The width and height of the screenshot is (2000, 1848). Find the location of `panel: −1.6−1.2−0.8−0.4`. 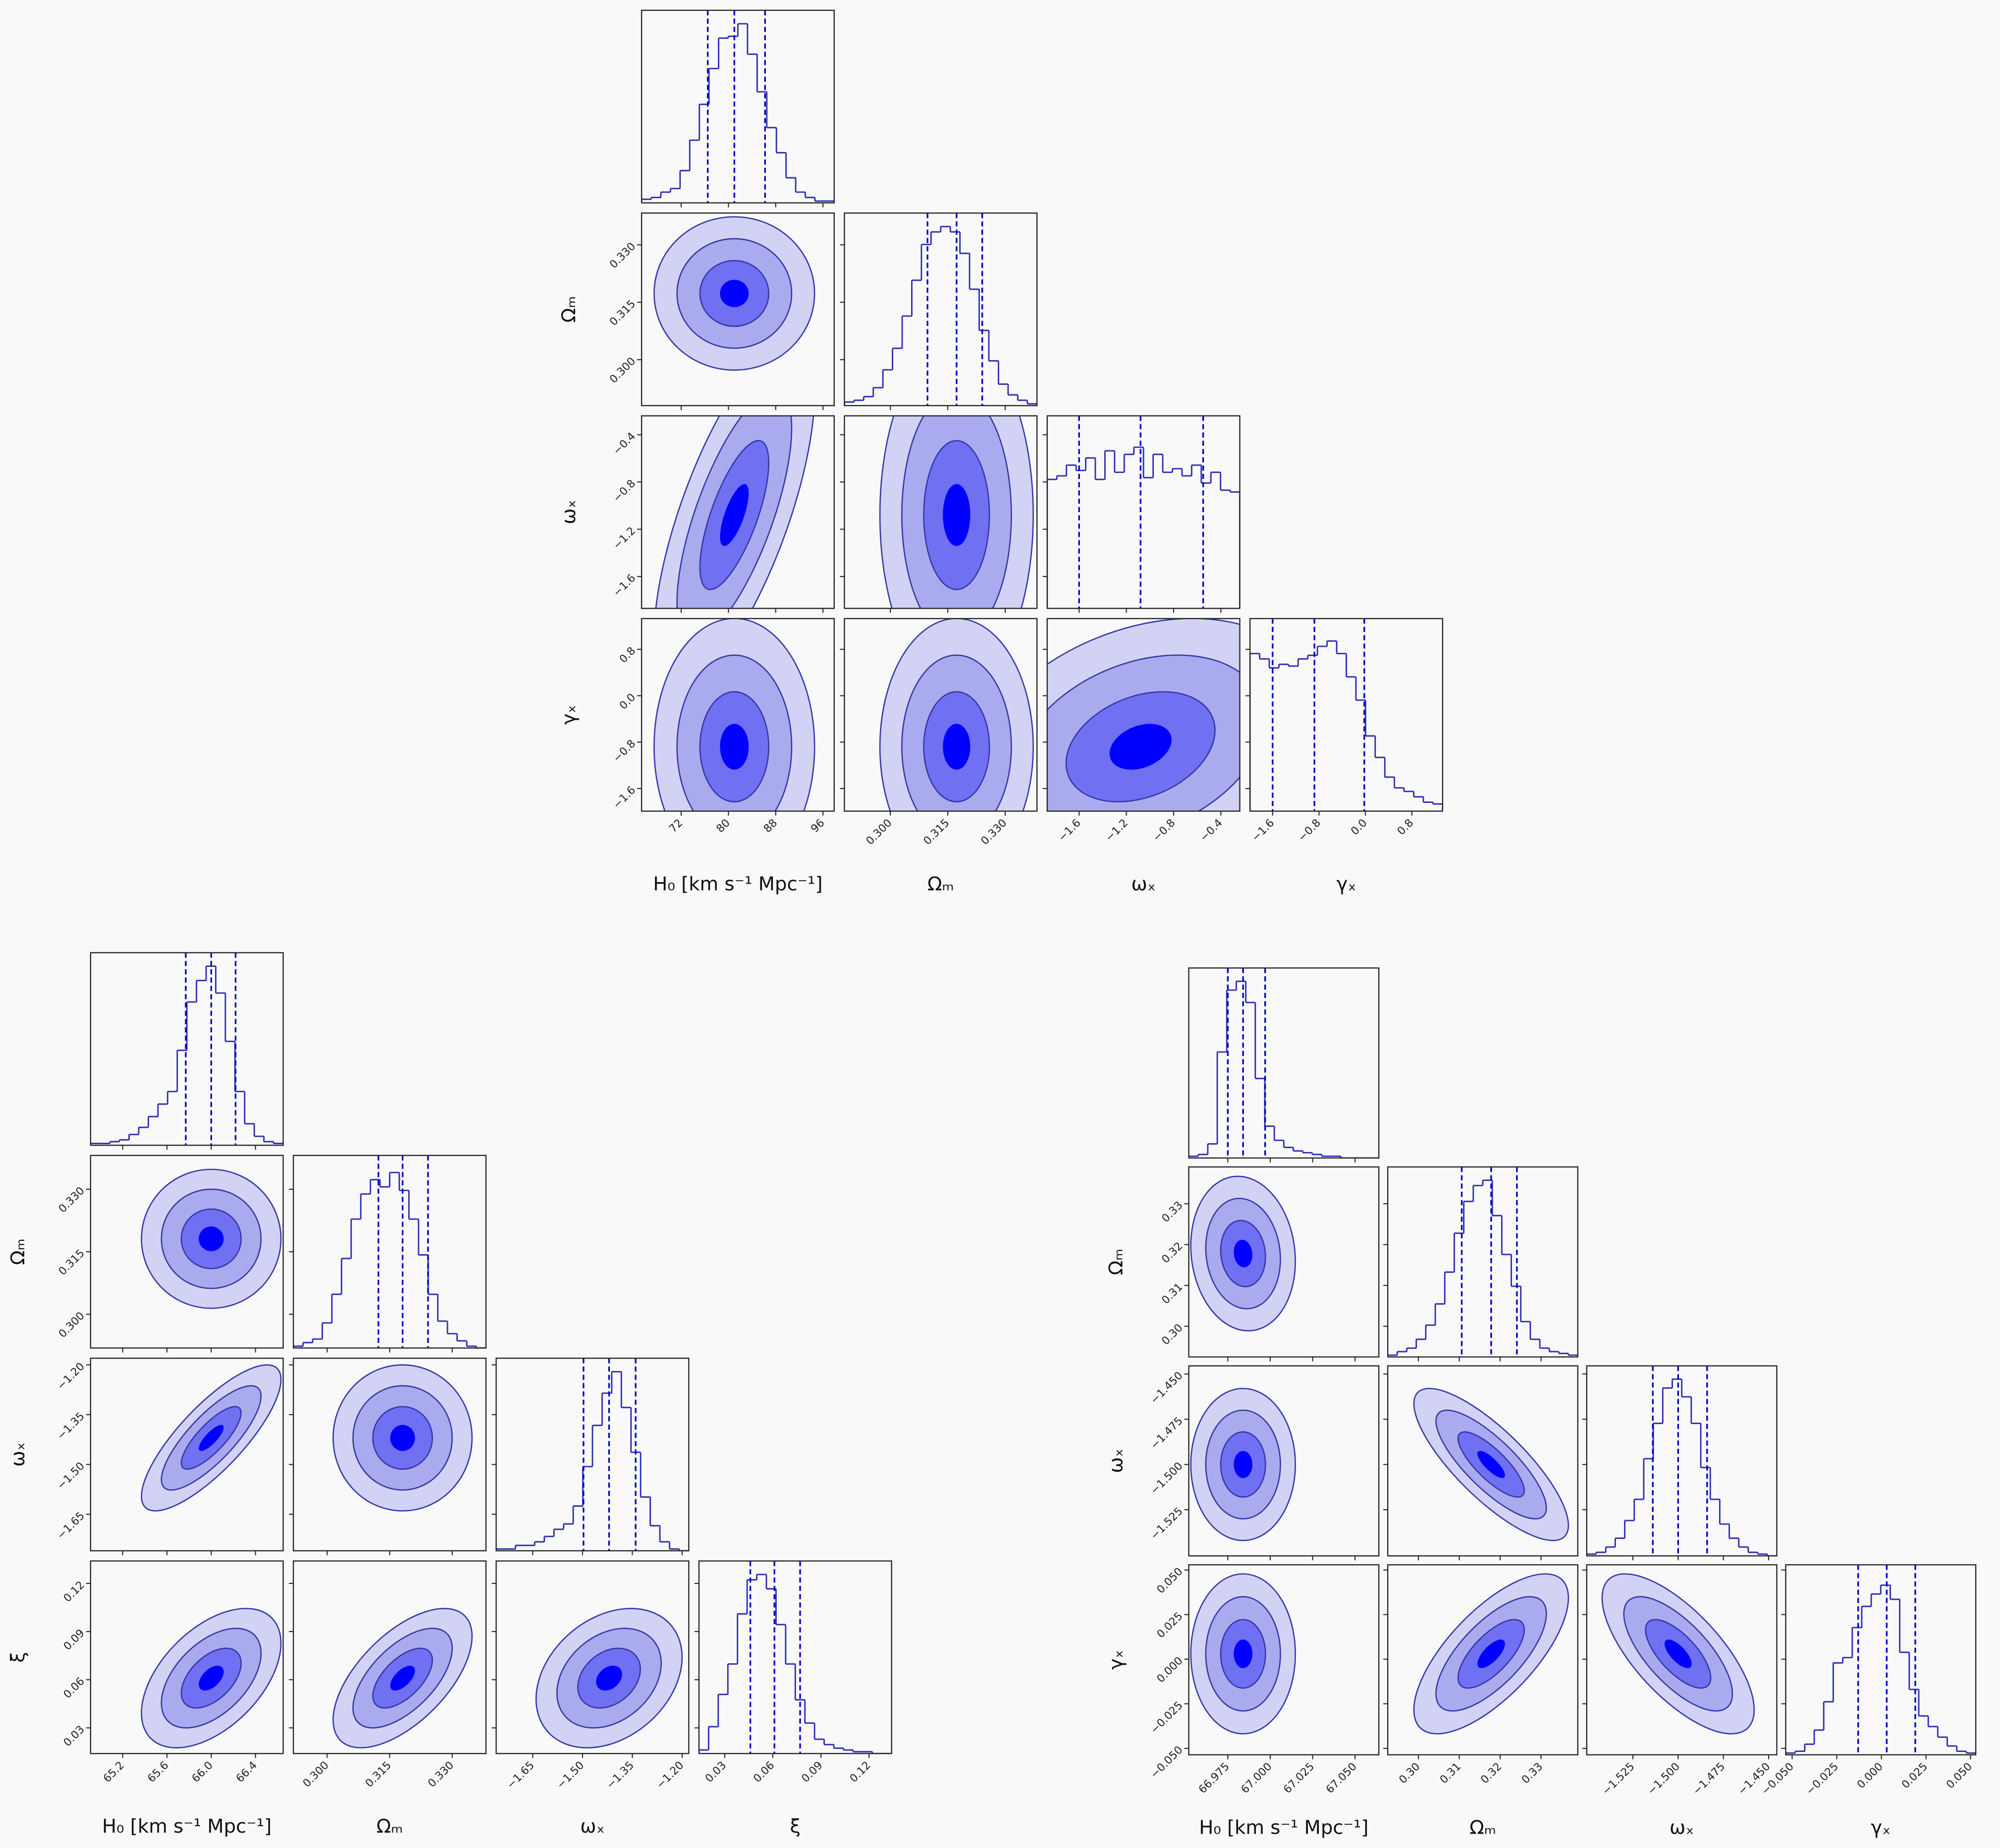

panel: −1.6−1.2−0.8−0.4 is located at coordinates (1141, 731).